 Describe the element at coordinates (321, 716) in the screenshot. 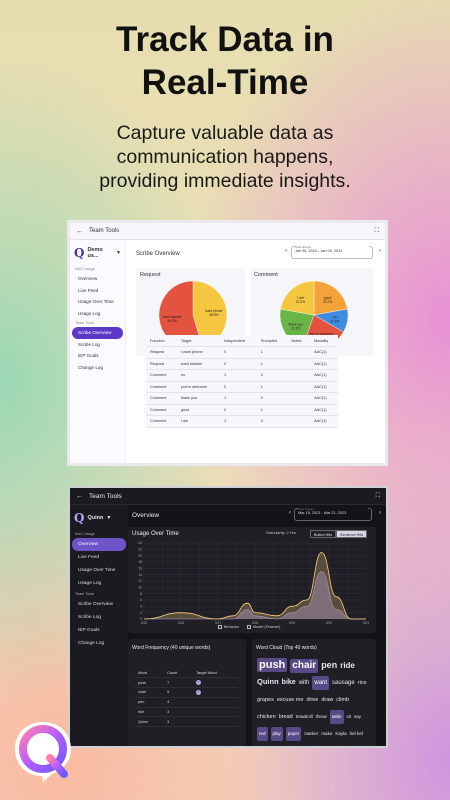

I see `cloud-word: throw` at that location.